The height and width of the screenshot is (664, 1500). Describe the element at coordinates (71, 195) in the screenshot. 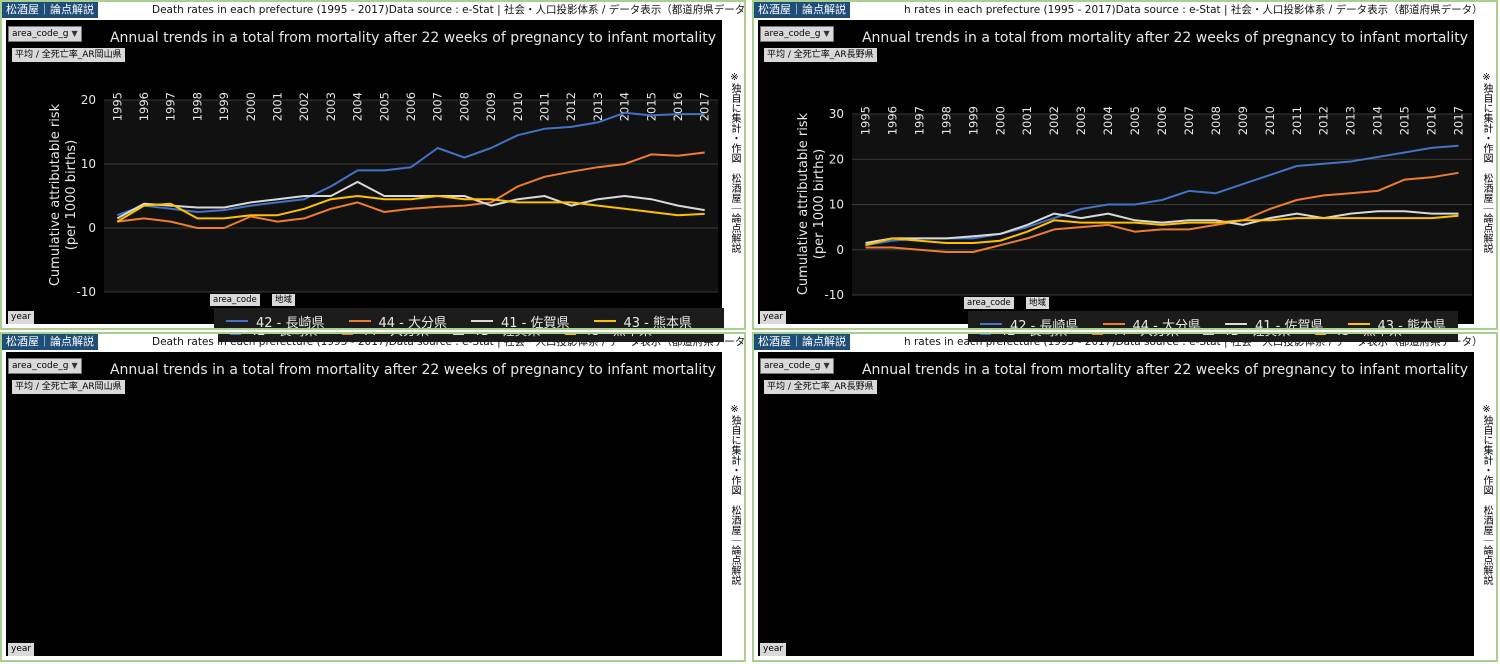

I see `y-axis-label-line2: (per 1000 births)` at that location.